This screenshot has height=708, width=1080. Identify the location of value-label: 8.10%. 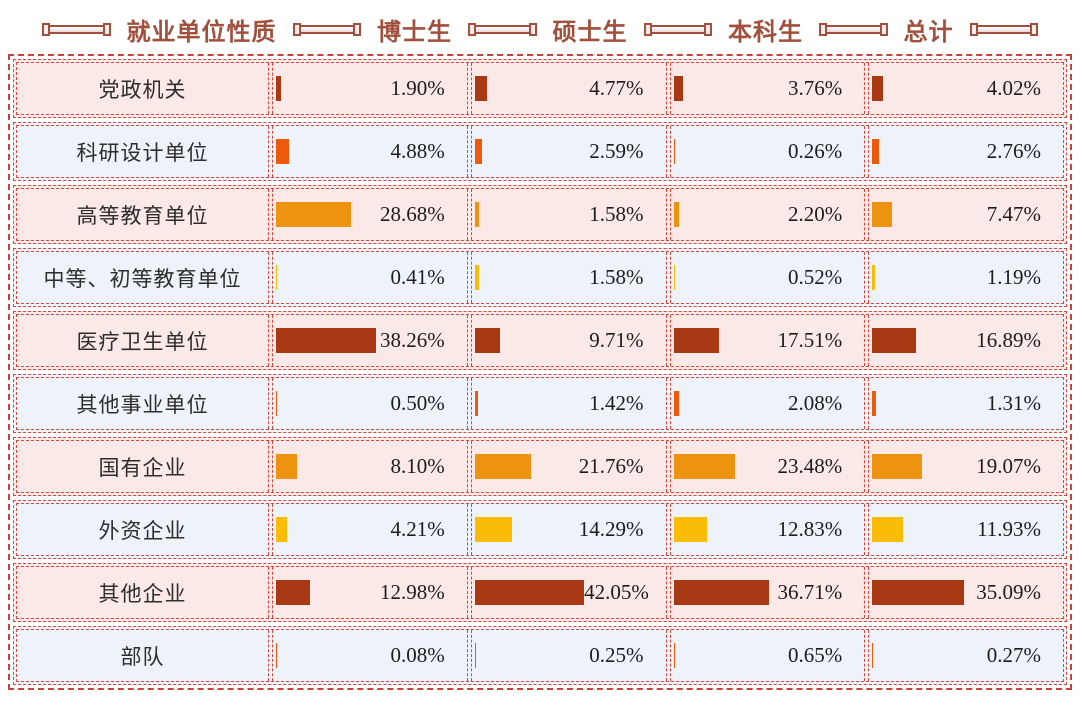
(417, 466).